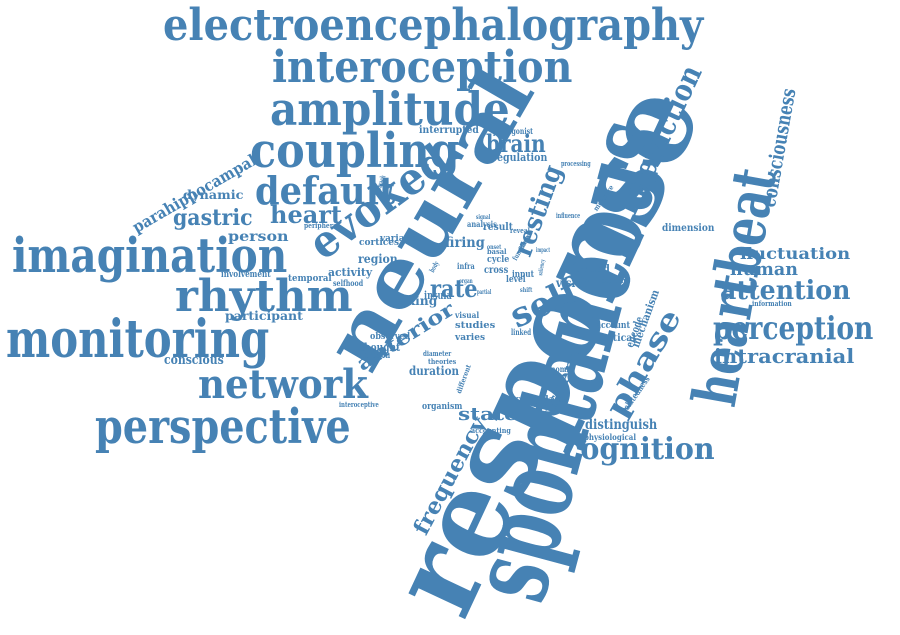 Image resolution: width=900 pixels, height=635 pixels. Describe the element at coordinates (264, 296) in the screenshot. I see `word-rhythm: rhythm` at that location.